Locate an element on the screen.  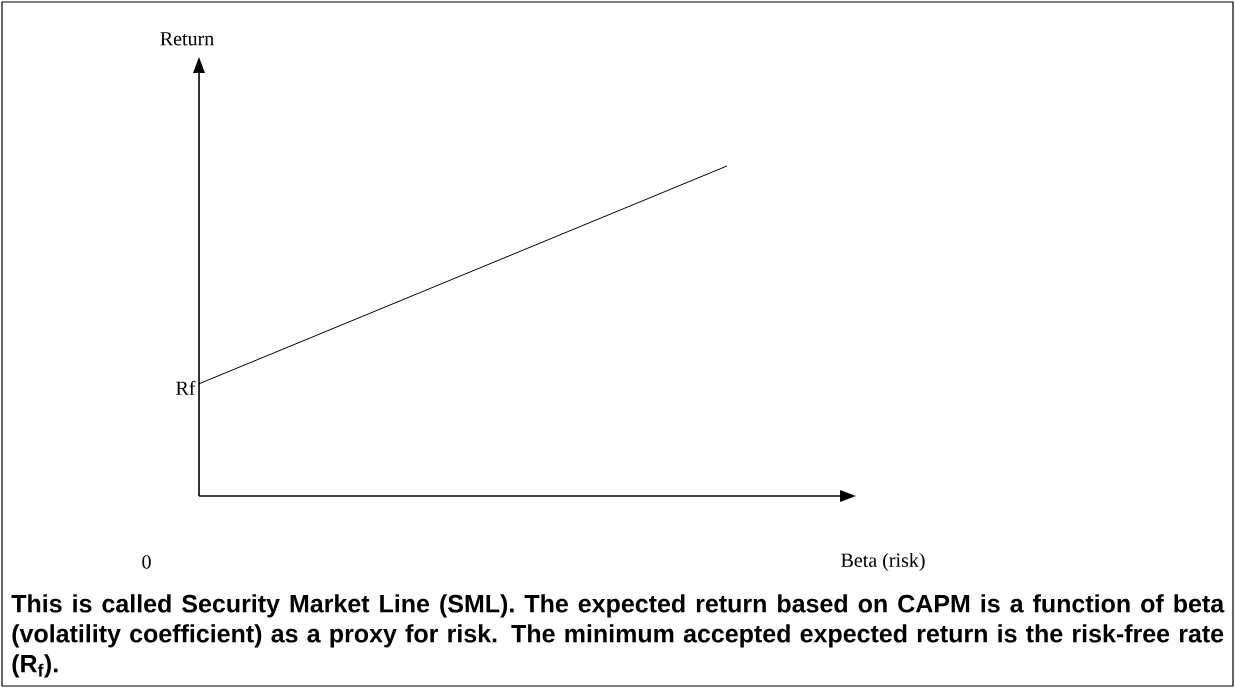
text: 0 is located at coordinates (146, 562).